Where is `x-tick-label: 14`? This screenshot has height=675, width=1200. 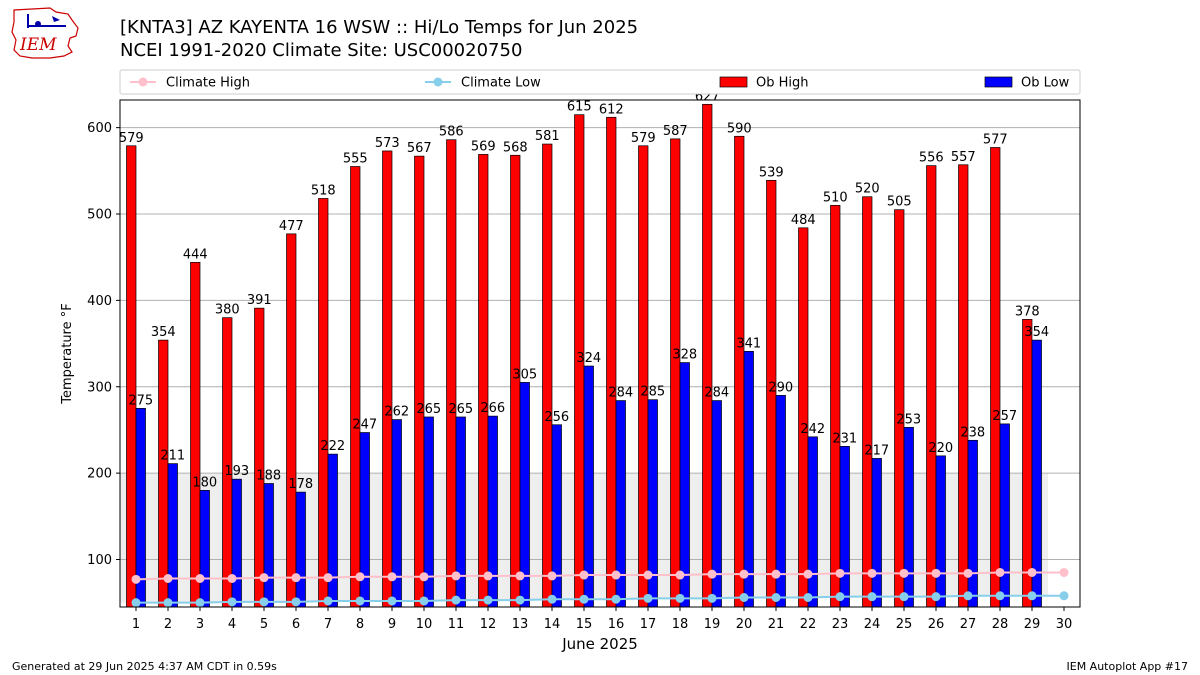 x-tick-label: 14 is located at coordinates (552, 624).